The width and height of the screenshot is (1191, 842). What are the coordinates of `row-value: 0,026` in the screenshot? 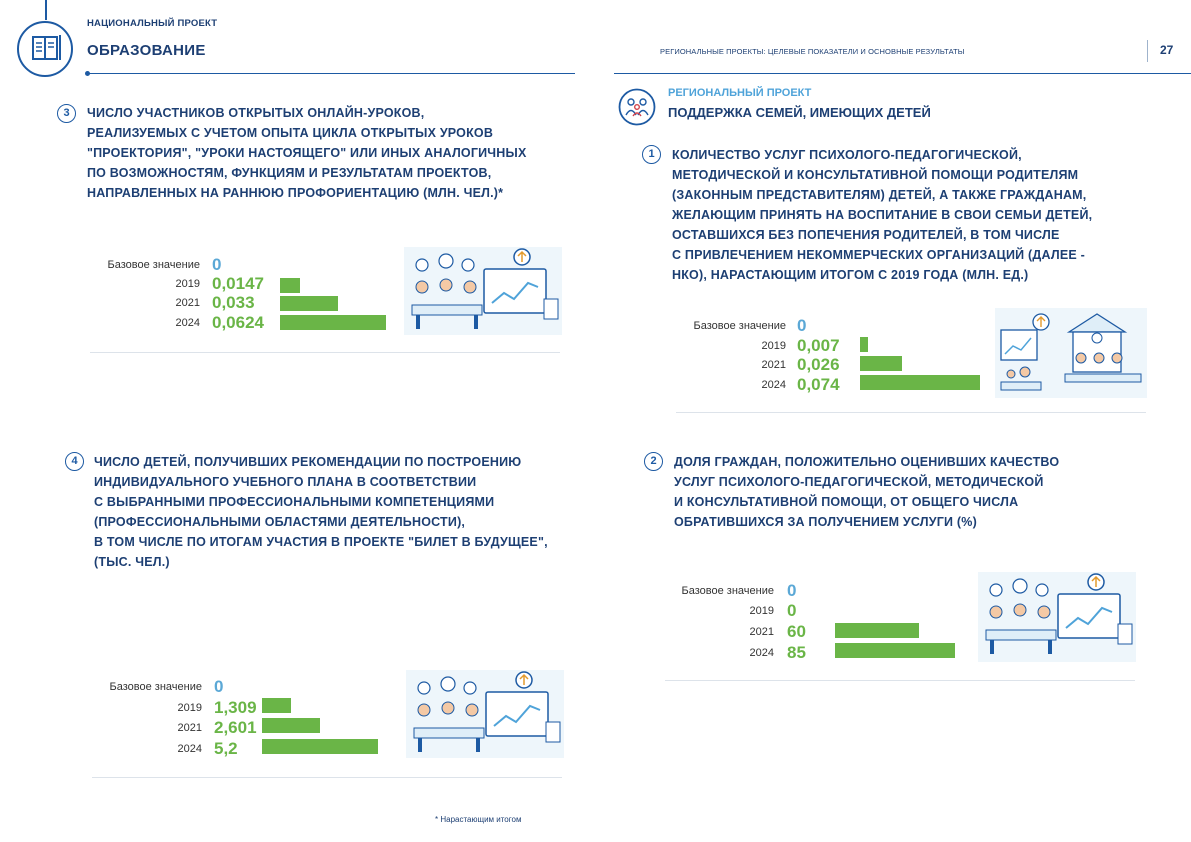 It's located at (818, 364).